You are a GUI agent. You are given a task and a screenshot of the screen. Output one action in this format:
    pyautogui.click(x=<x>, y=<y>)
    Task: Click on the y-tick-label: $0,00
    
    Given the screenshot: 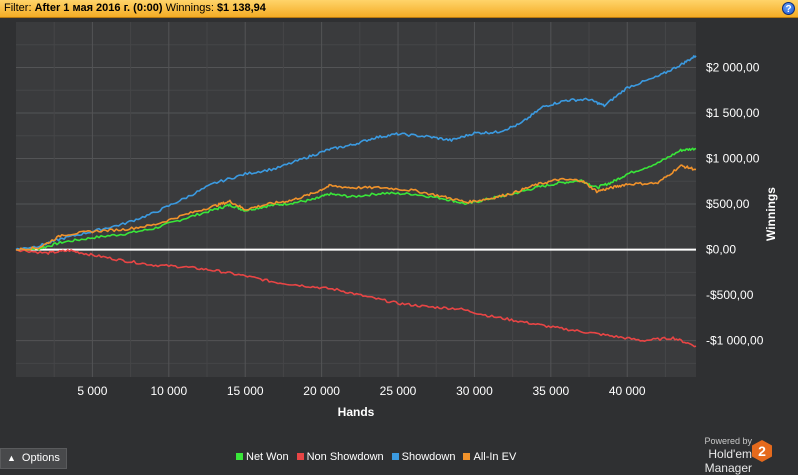 What is the action you would take?
    pyautogui.click(x=721, y=250)
    